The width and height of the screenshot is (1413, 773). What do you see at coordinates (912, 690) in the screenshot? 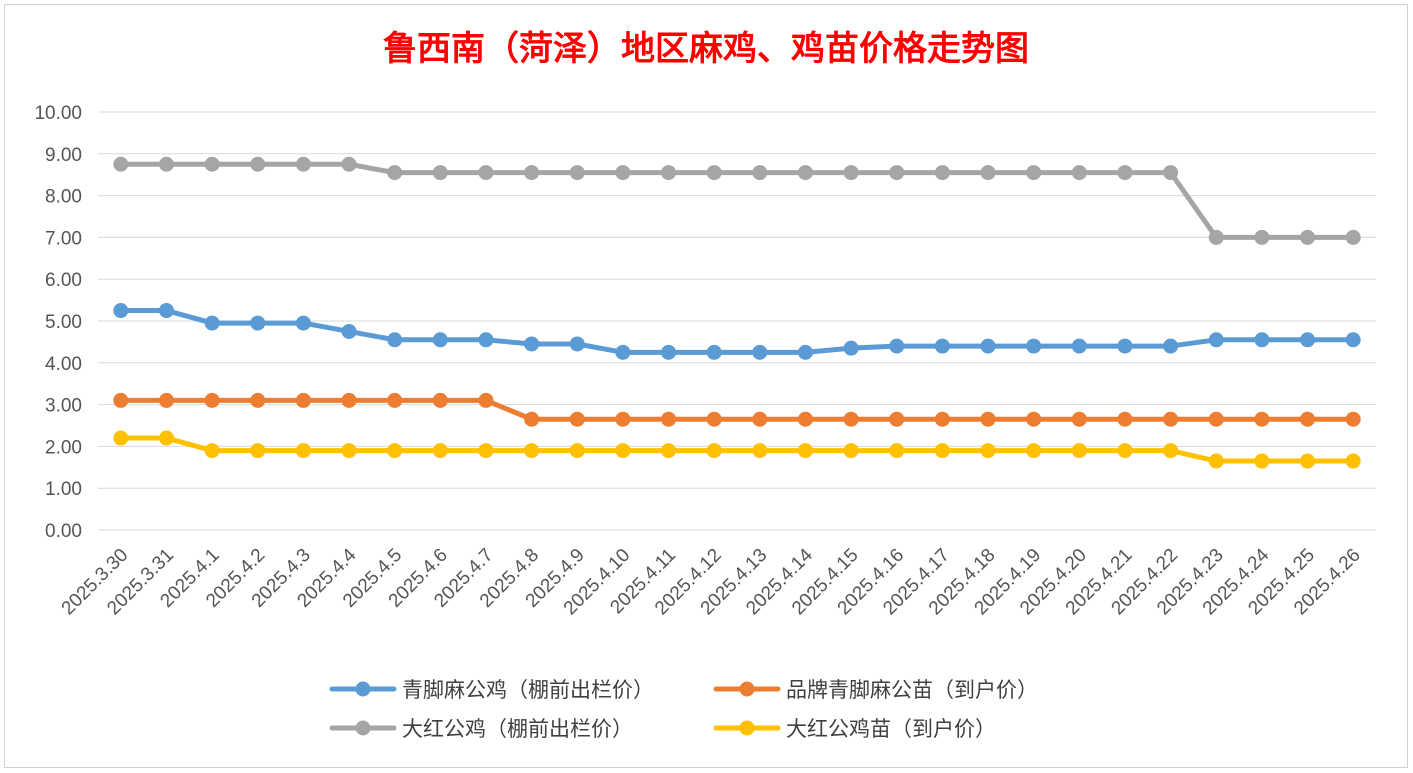
I see `legend-label: 品牌青脚麻公苗（到户价）` at bounding box center [912, 690].